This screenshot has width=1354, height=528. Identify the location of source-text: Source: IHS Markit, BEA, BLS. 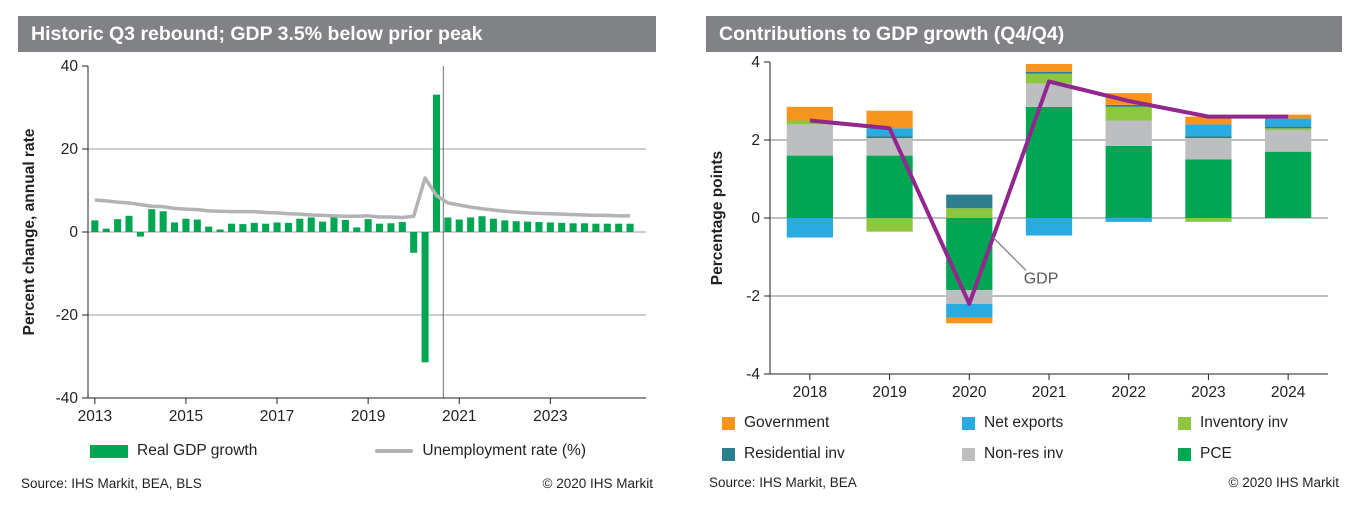
(111, 483).